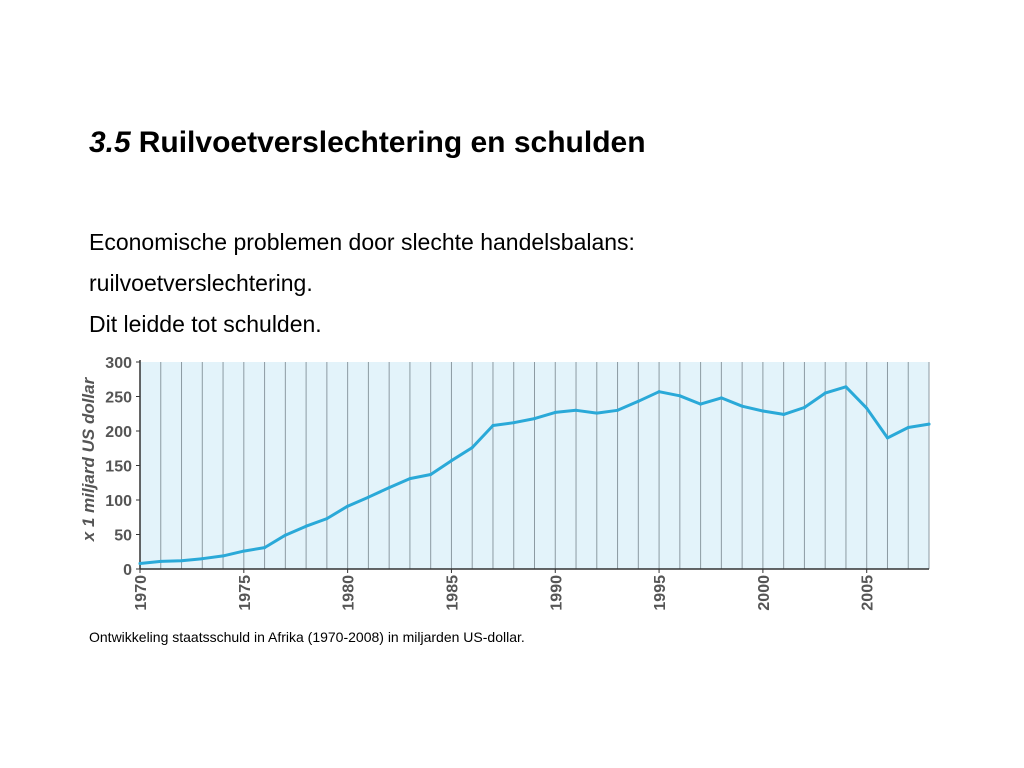 The height and width of the screenshot is (768, 1024). What do you see at coordinates (764, 593) in the screenshot?
I see `x-tick-label: 2000` at bounding box center [764, 593].